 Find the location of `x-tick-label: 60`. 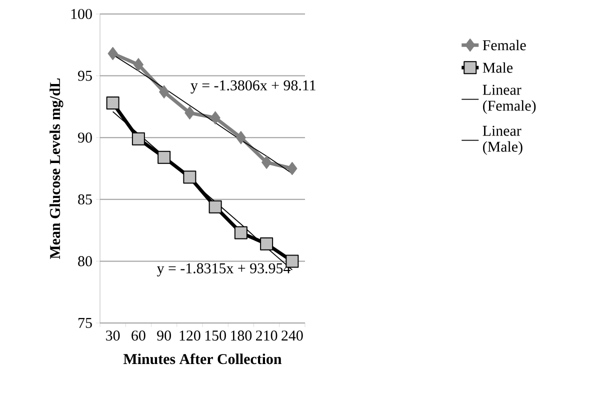

x-tick-label: 60 is located at coordinates (139, 335).